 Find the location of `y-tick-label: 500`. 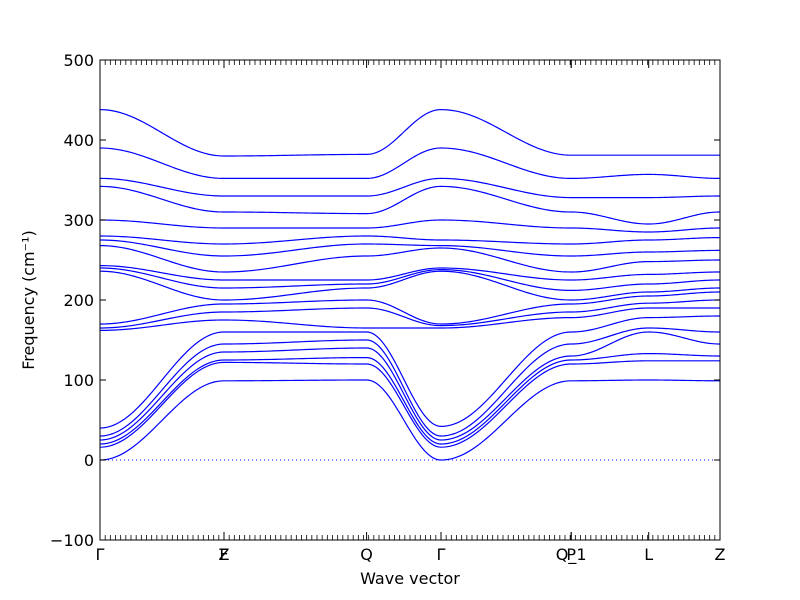

y-tick-label: 500 is located at coordinates (78, 60).